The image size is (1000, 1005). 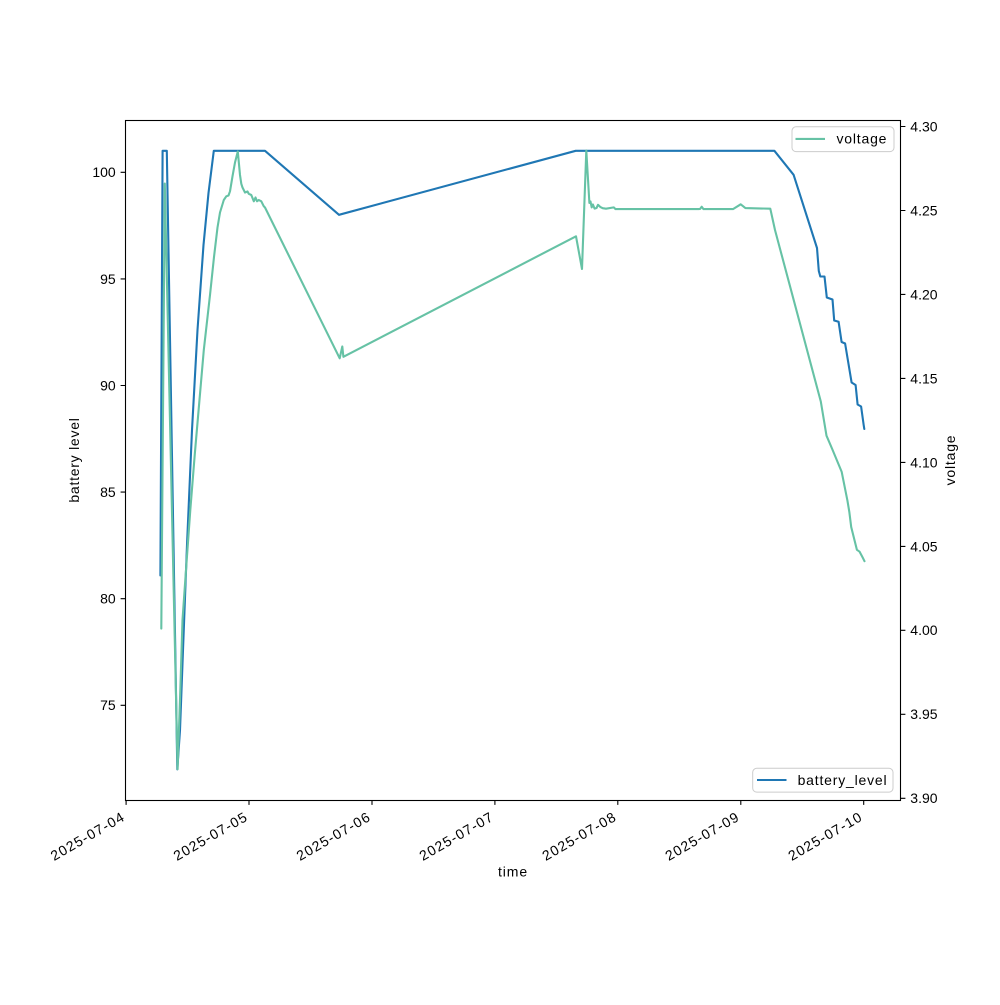 What do you see at coordinates (108, 599) in the screenshot?
I see `svg-text: 80` at bounding box center [108, 599].